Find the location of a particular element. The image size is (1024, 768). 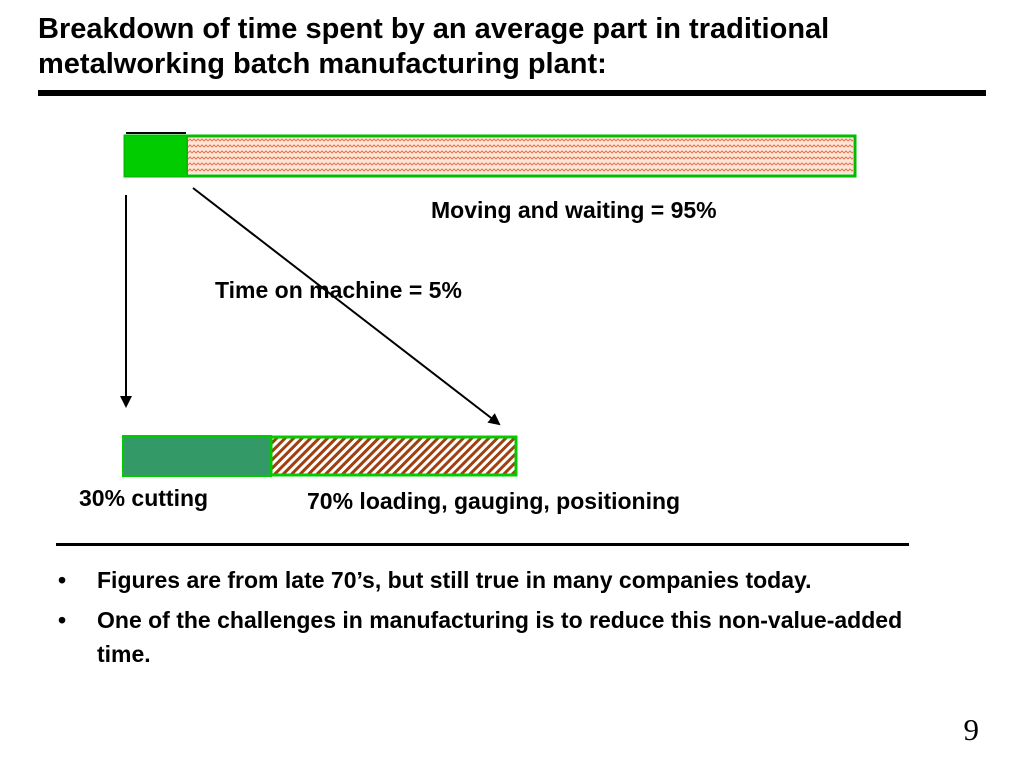

page-number: 9 is located at coordinates (971, 729).